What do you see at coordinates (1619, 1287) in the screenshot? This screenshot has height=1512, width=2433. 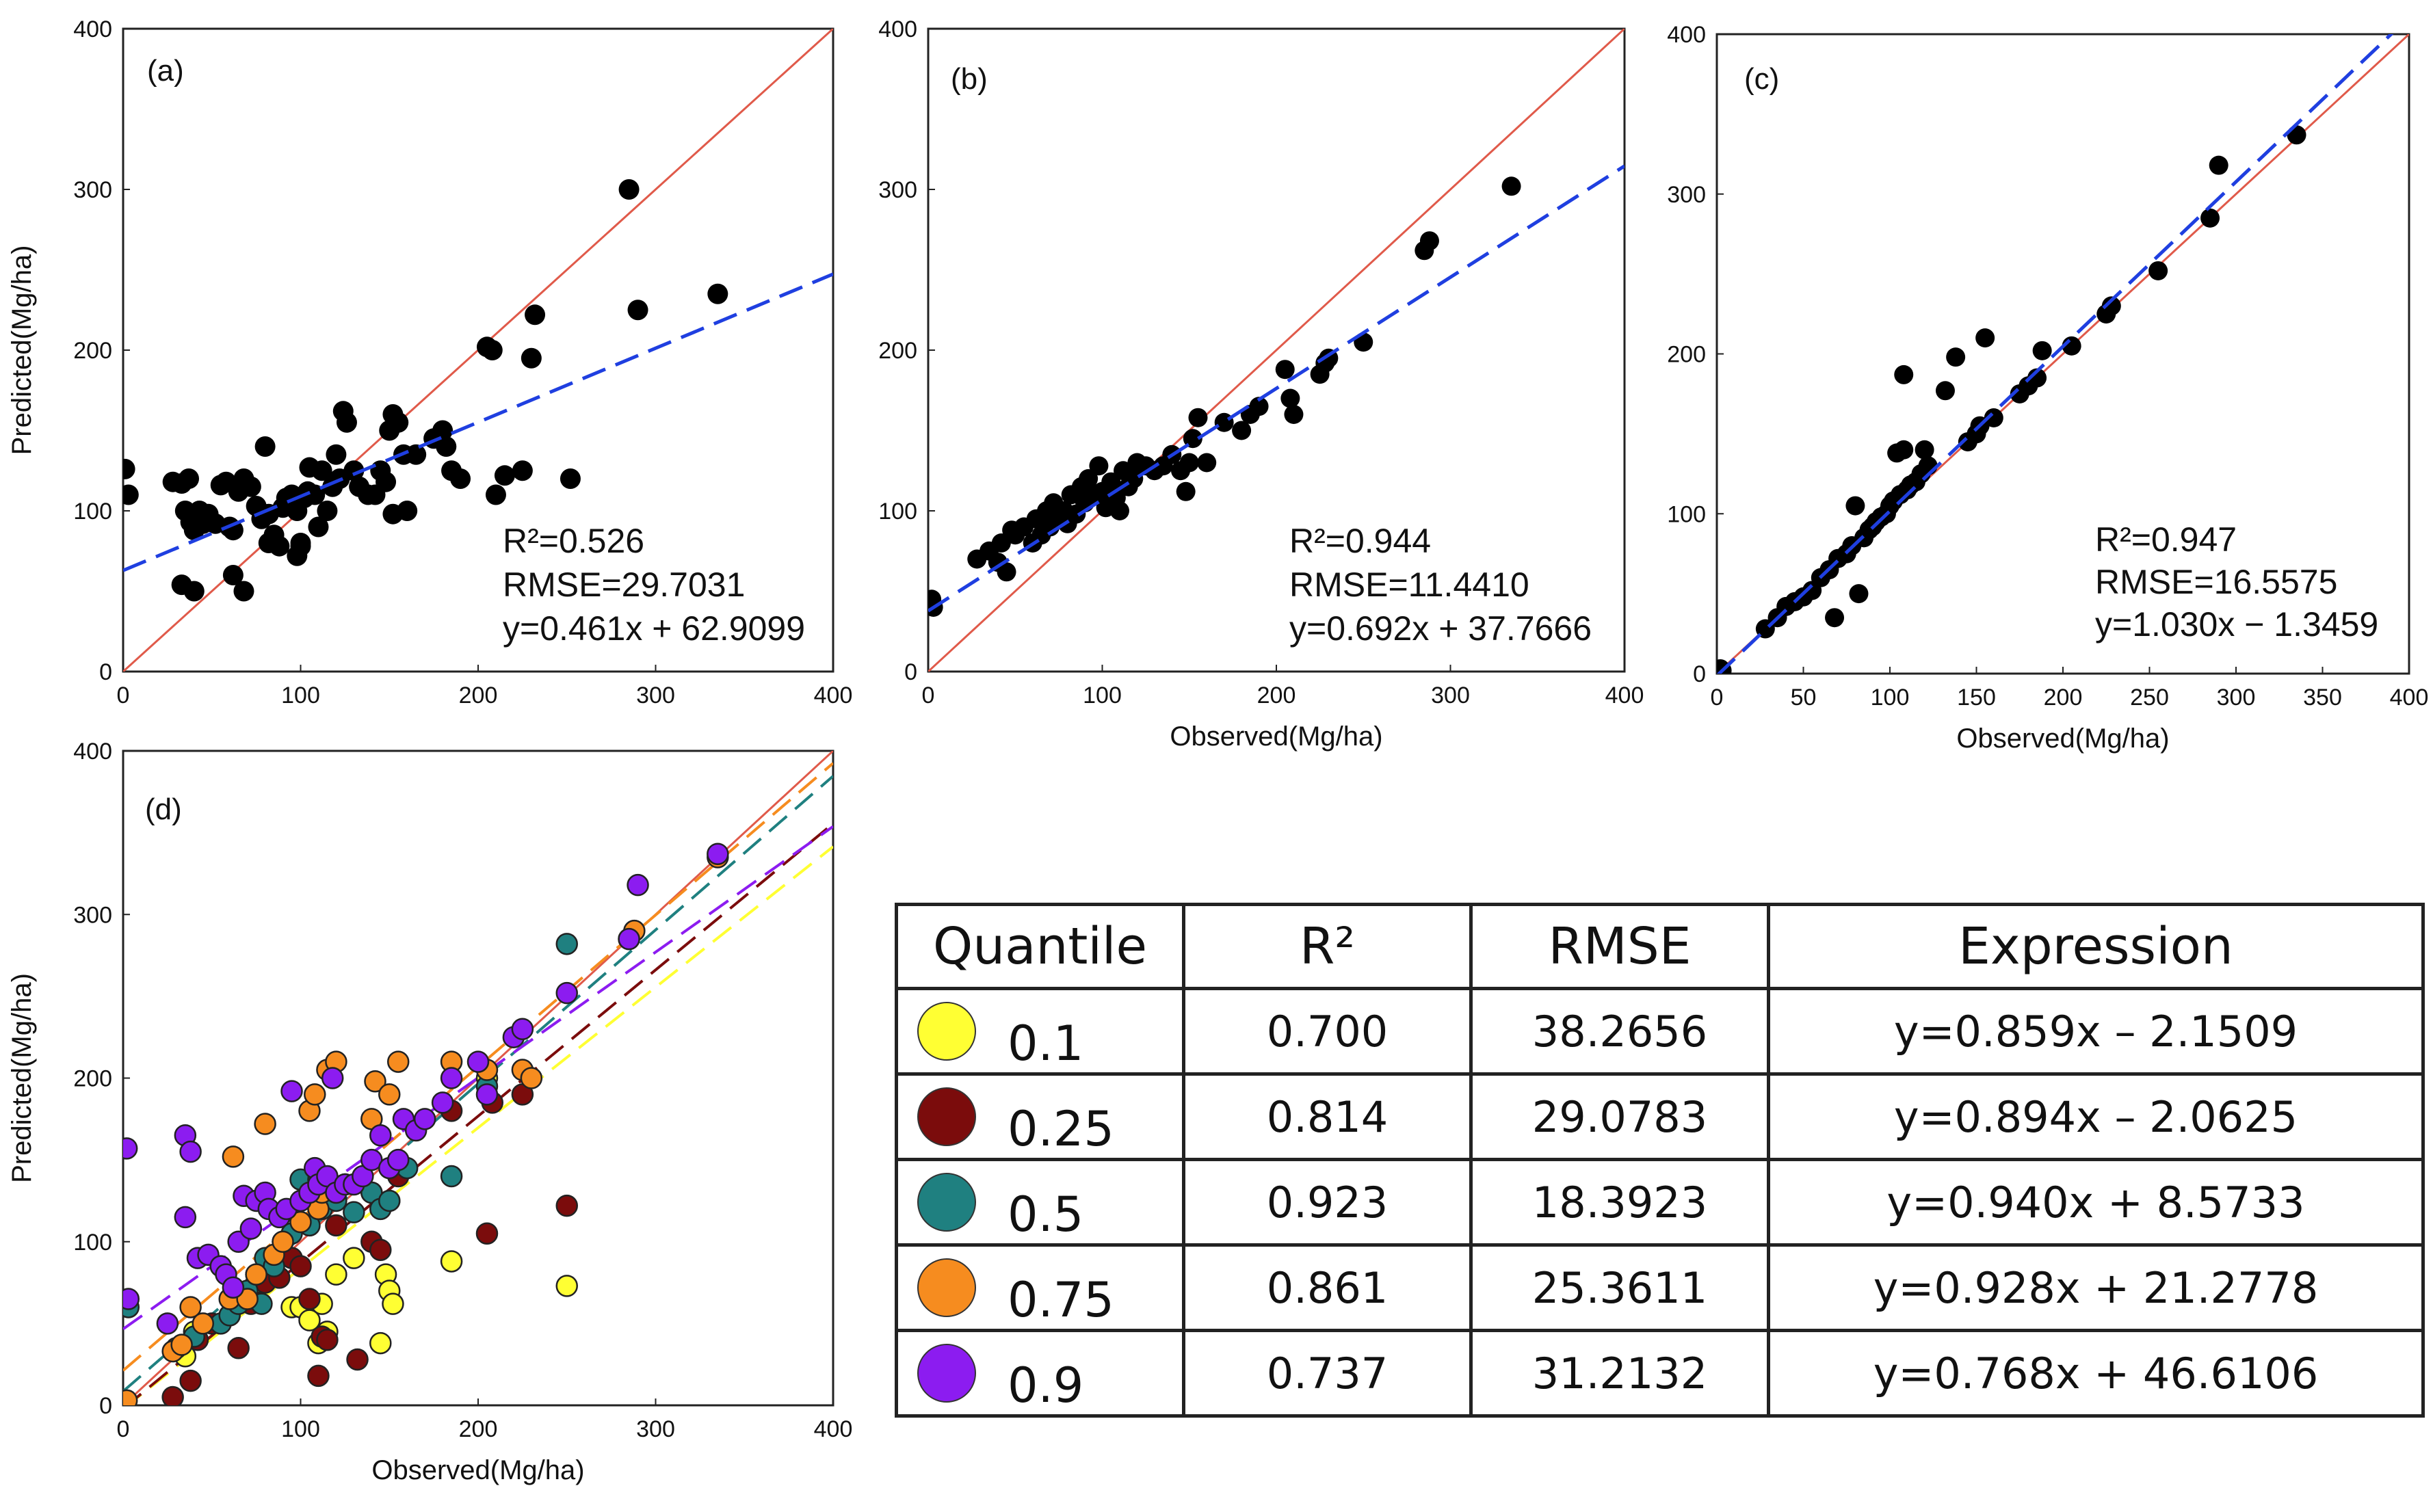 I see `rmse-cell: 25.3611` at bounding box center [1619, 1287].